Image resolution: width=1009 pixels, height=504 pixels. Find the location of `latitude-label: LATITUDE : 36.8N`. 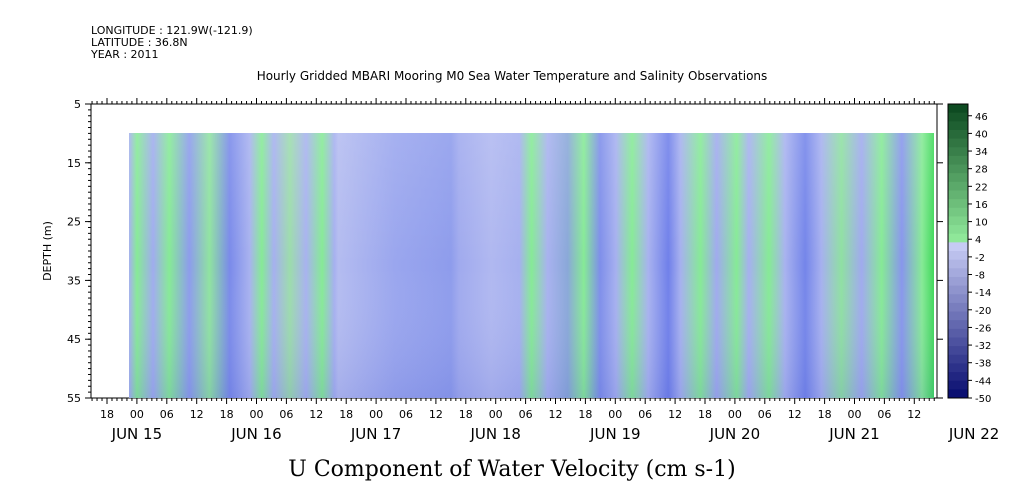

latitude-label: LATITUDE : 36.8N is located at coordinates (139, 42).